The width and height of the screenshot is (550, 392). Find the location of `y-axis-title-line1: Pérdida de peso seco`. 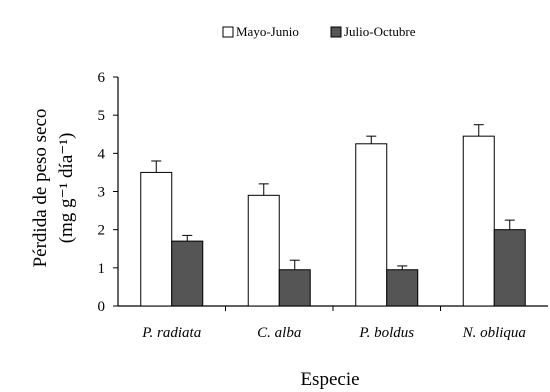

y-axis-title-line1: Pérdida de peso seco is located at coordinates (40, 188).